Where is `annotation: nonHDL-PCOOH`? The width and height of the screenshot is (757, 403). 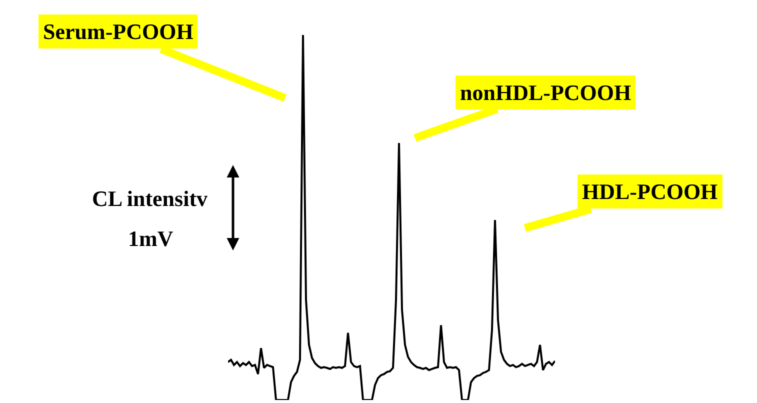
annotation: nonHDL-PCOOH is located at coordinates (546, 92).